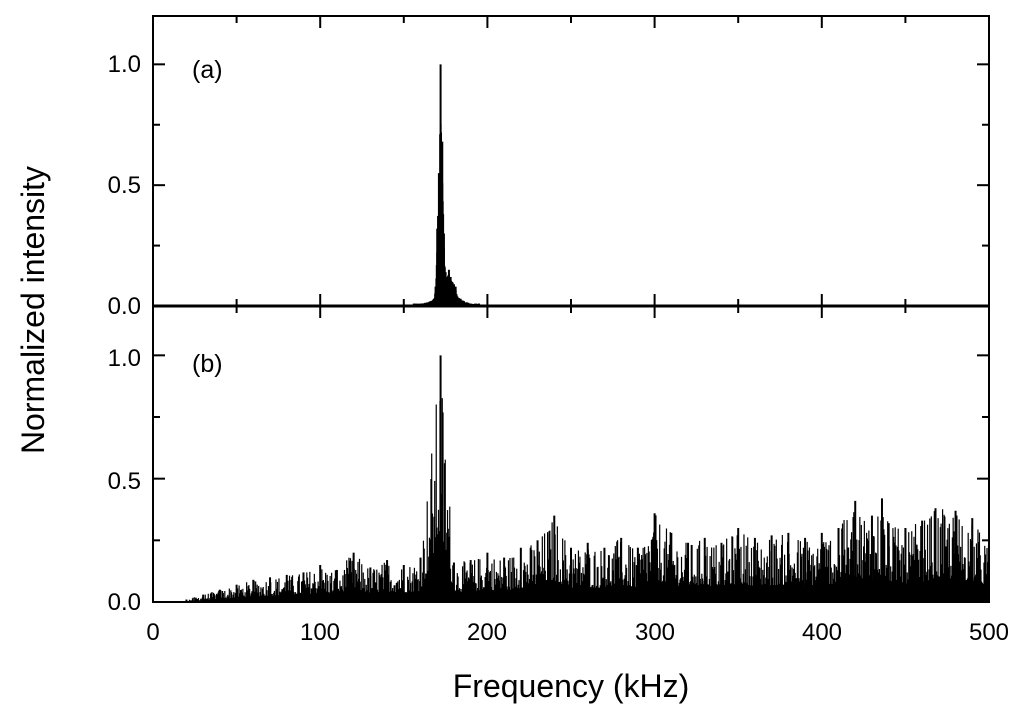 Image resolution: width=1024 pixels, height=709 pixels. What do you see at coordinates (207, 364) in the screenshot?
I see `panel-b-label: (b)` at bounding box center [207, 364].